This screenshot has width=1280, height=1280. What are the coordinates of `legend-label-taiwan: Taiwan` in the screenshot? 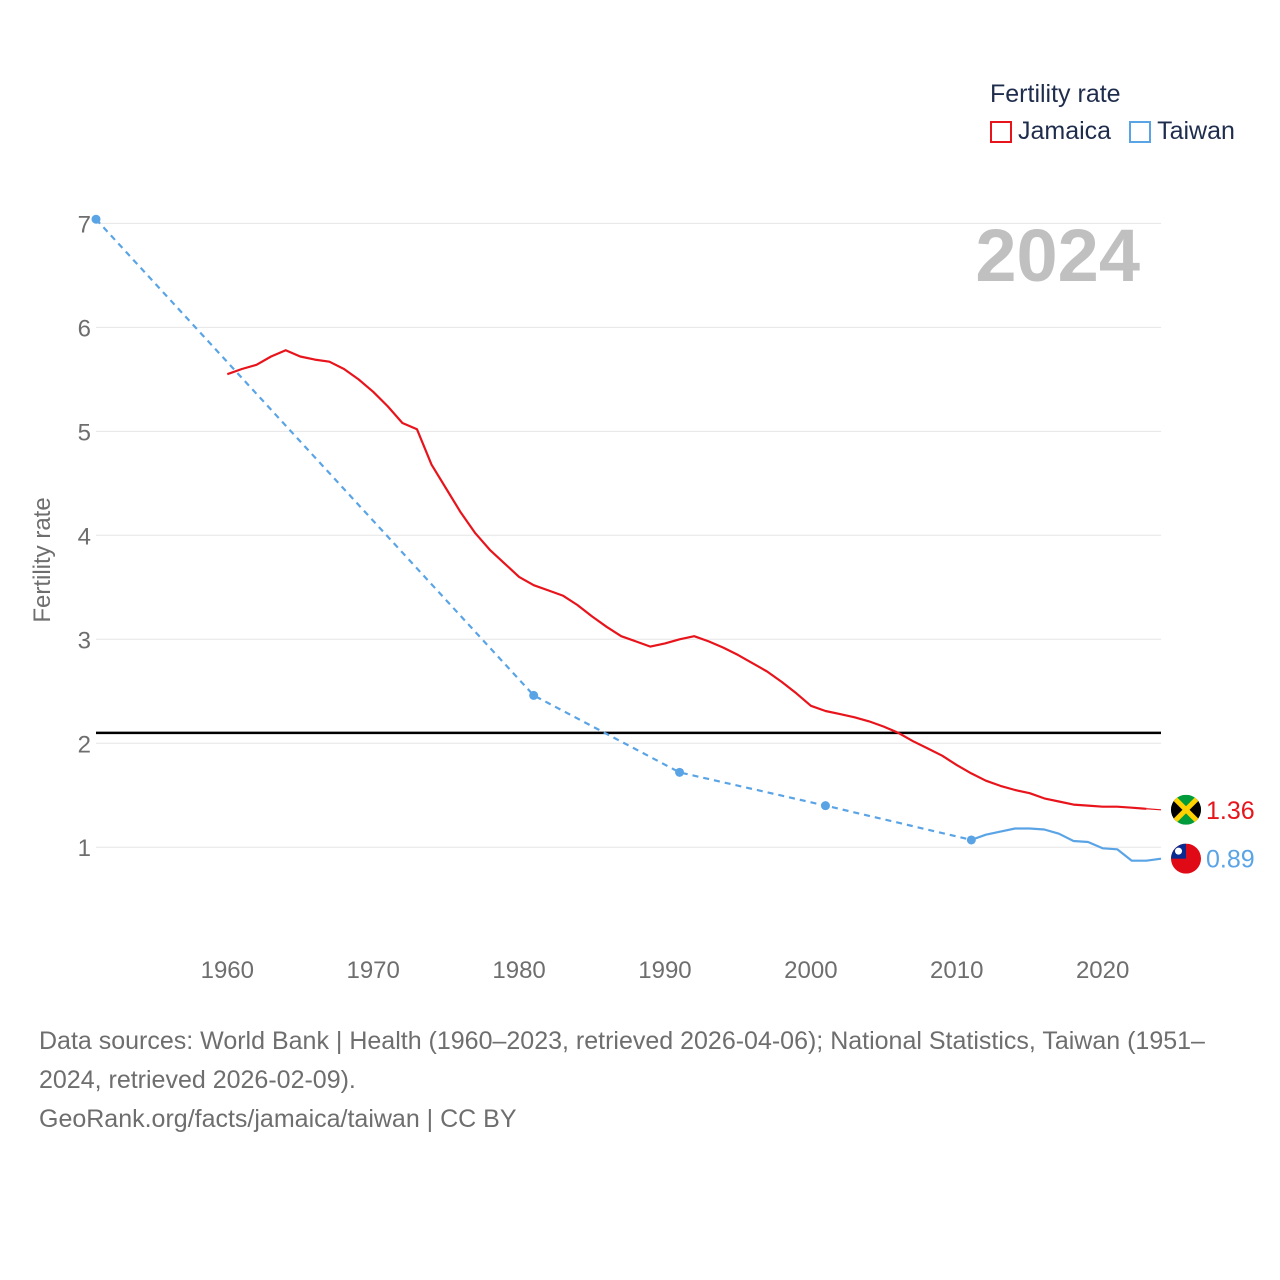 It's located at (1196, 131).